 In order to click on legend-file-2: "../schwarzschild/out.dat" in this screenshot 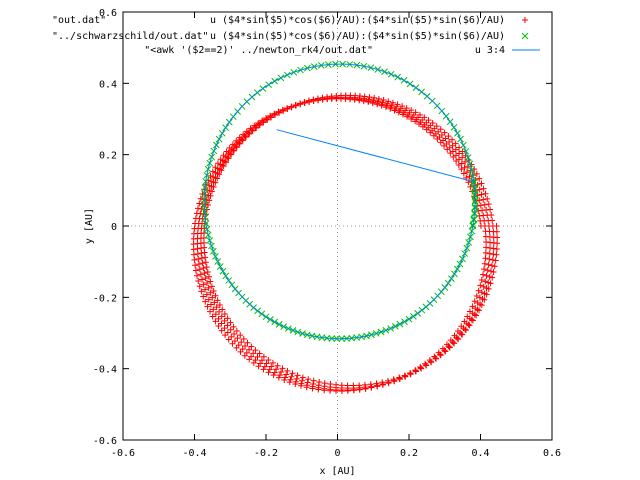, I will do `click(130, 36)`.